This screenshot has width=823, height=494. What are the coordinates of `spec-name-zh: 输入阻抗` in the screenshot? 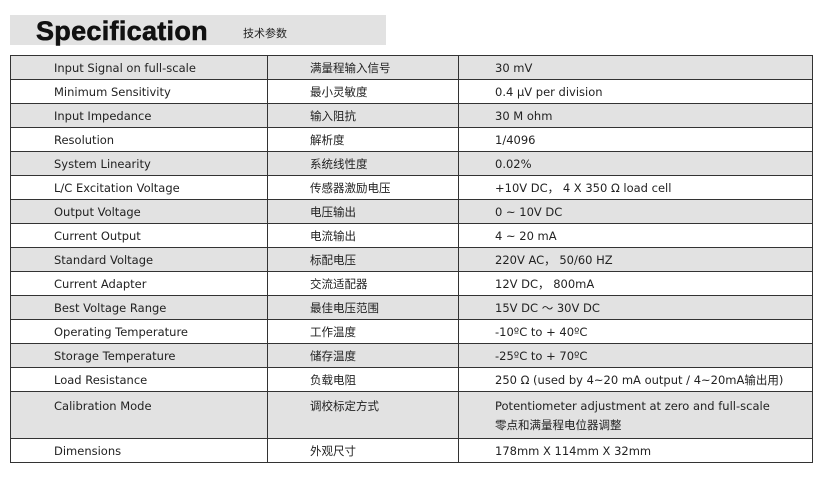 It's located at (363, 115).